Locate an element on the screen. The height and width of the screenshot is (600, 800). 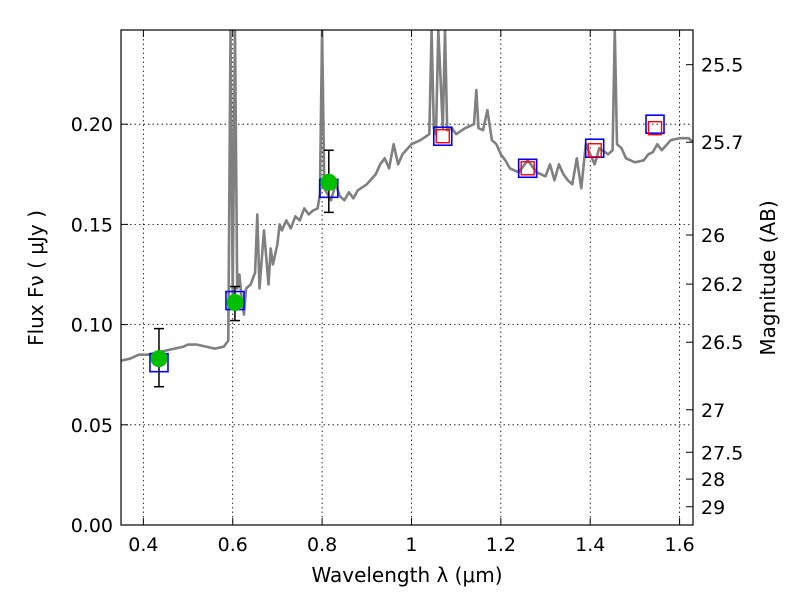
right-axis-title: Magnitude (AB) is located at coordinates (768, 277).